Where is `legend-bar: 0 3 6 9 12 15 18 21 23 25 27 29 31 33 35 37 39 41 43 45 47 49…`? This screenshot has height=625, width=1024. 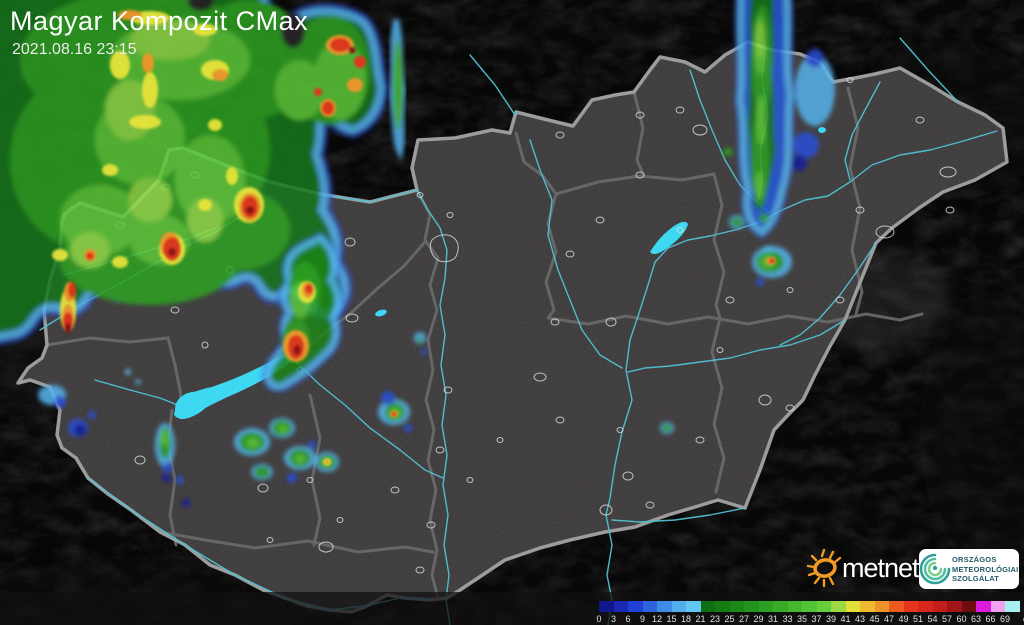
legend-bar: 0 3 6 9 12 15 18 21 23 25 27 29 31 33 35 37 39 41 43 45 47 49… is located at coordinates (808, 612).